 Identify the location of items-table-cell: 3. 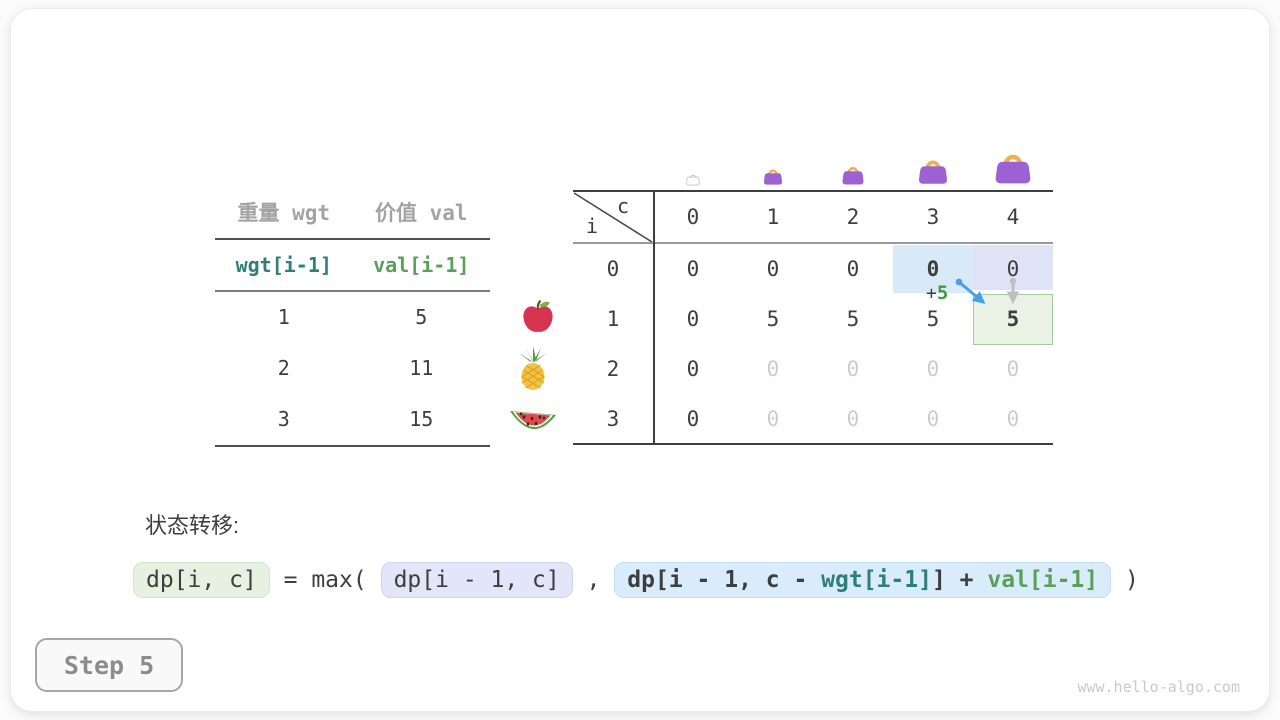
(283, 419).